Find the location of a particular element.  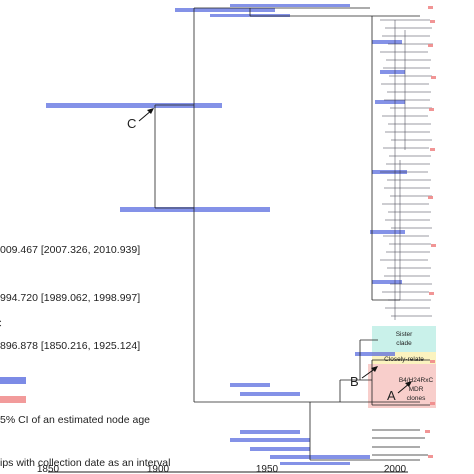

legend-node-b-date: 994.720 [1989.062, 1998.997] is located at coordinates (70, 298).